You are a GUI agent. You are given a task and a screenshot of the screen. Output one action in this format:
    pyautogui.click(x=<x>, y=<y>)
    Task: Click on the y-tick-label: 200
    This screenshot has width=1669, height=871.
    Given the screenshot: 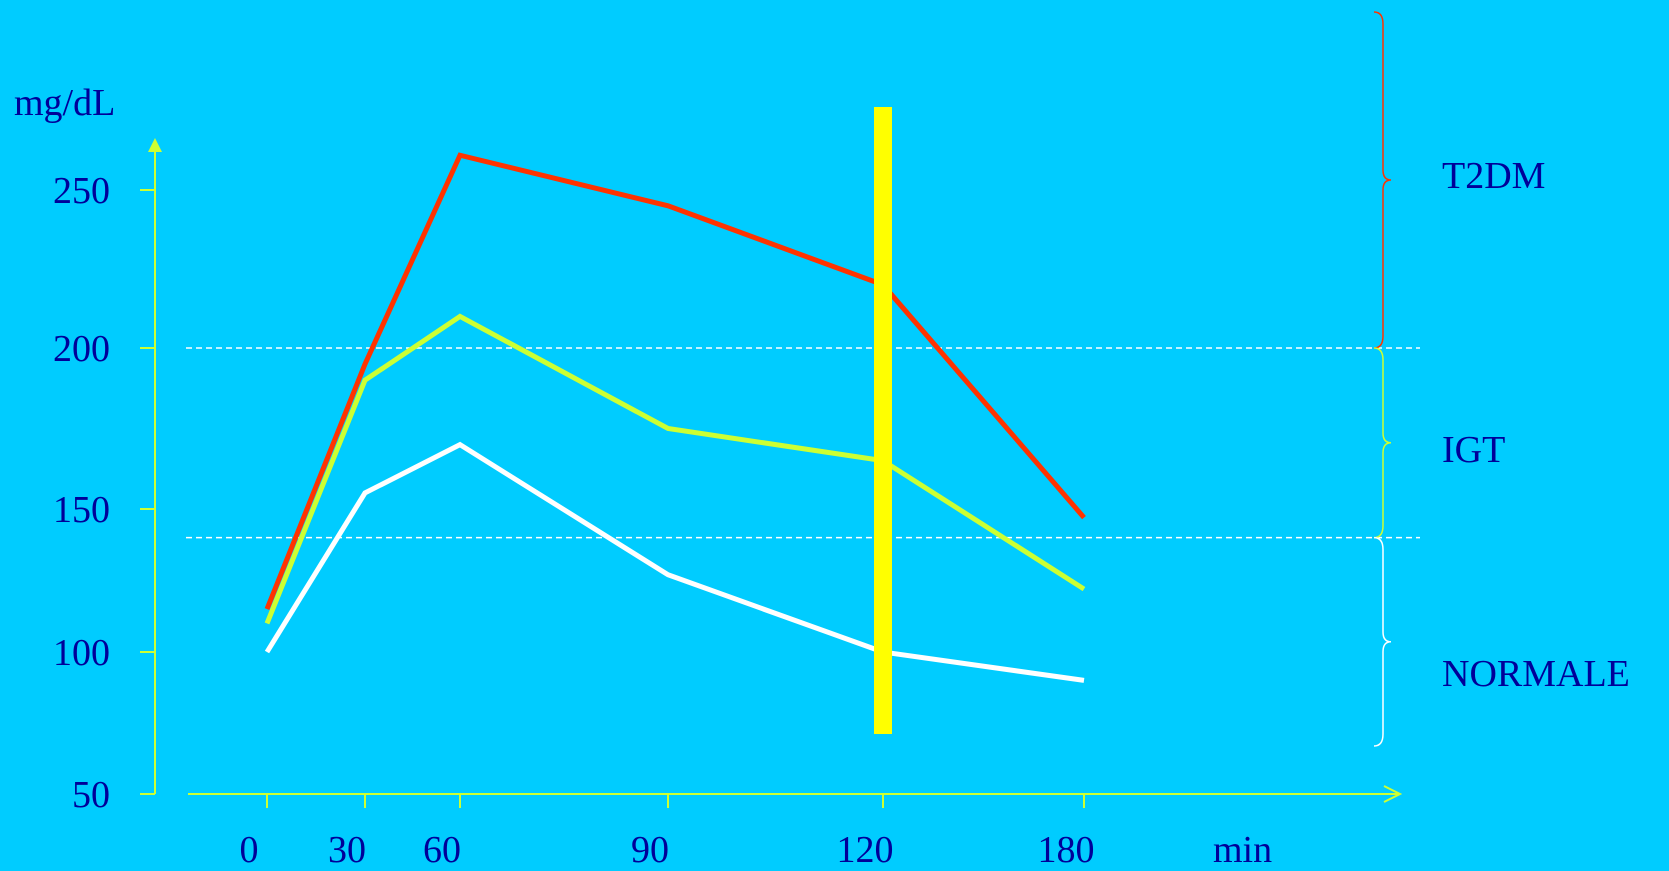 What is the action you would take?
    pyautogui.click(x=81, y=349)
    